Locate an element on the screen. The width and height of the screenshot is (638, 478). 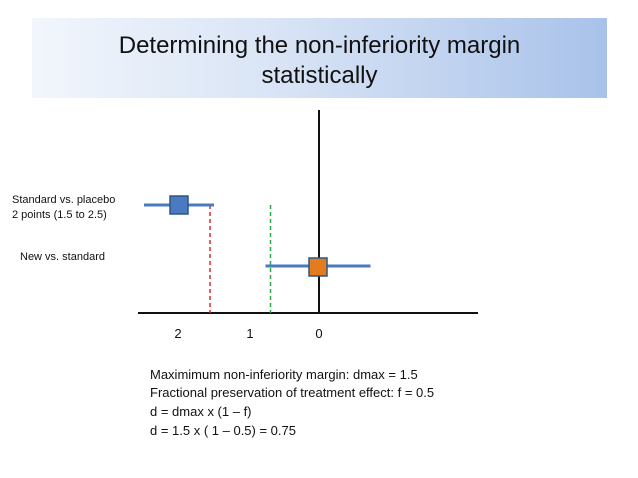
row-label-standard-vs-placebo: Standard vs. placebo is located at coordinates (64, 200).